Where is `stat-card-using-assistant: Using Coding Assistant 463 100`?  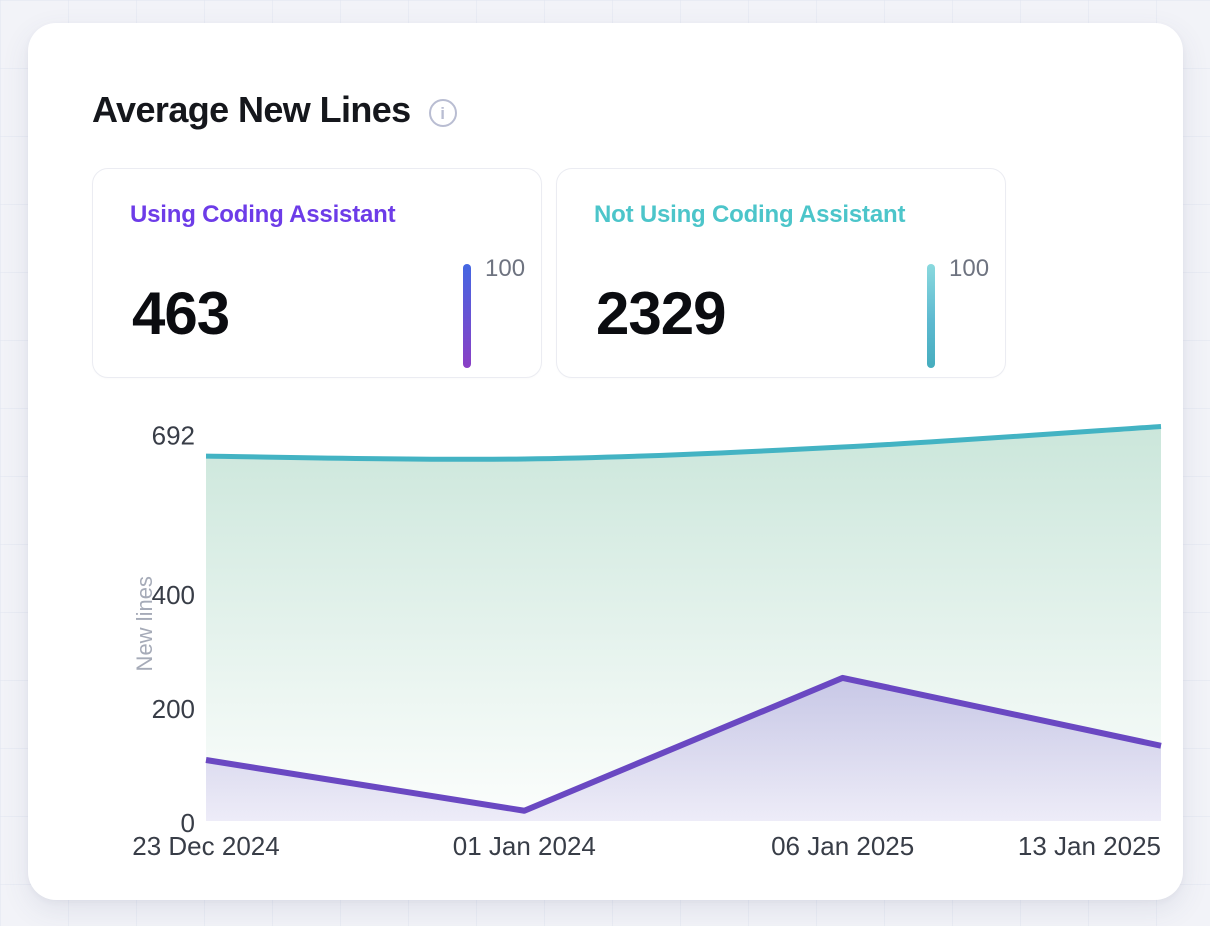 stat-card-using-assistant: Using Coding Assistant 463 100 is located at coordinates (317, 273).